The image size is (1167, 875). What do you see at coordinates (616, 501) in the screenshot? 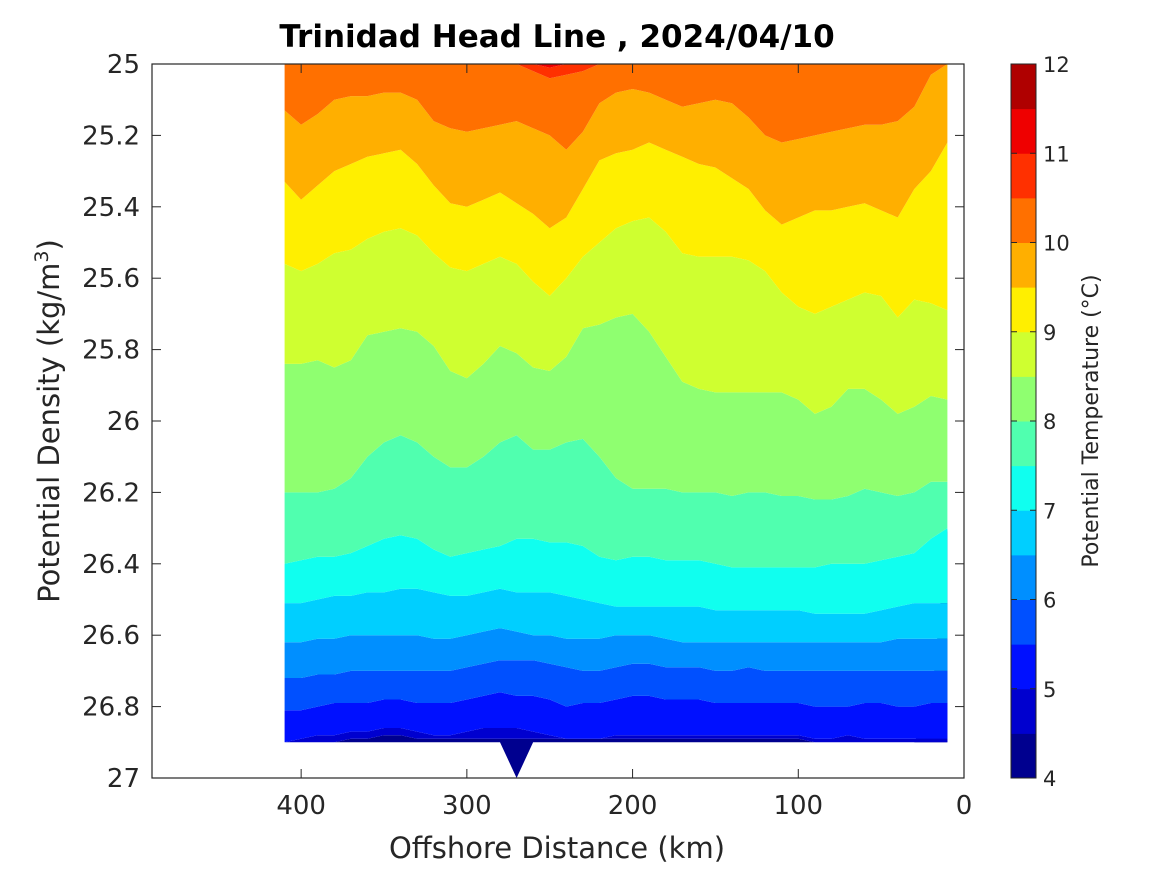
I see `band-7.5-8` at bounding box center [616, 501].